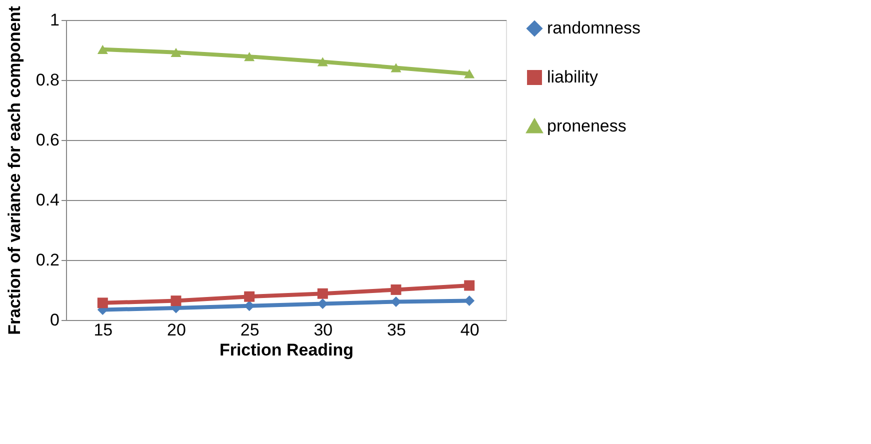  What do you see at coordinates (55, 20) in the screenshot?
I see `y-tick-label: 1` at bounding box center [55, 20].